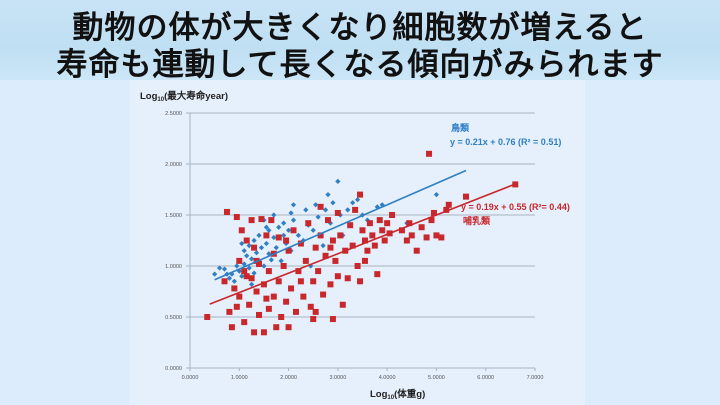 The image size is (720, 405). Describe the element at coordinates (460, 127) in the screenshot. I see `bird-series-label: 鳥類` at that location.